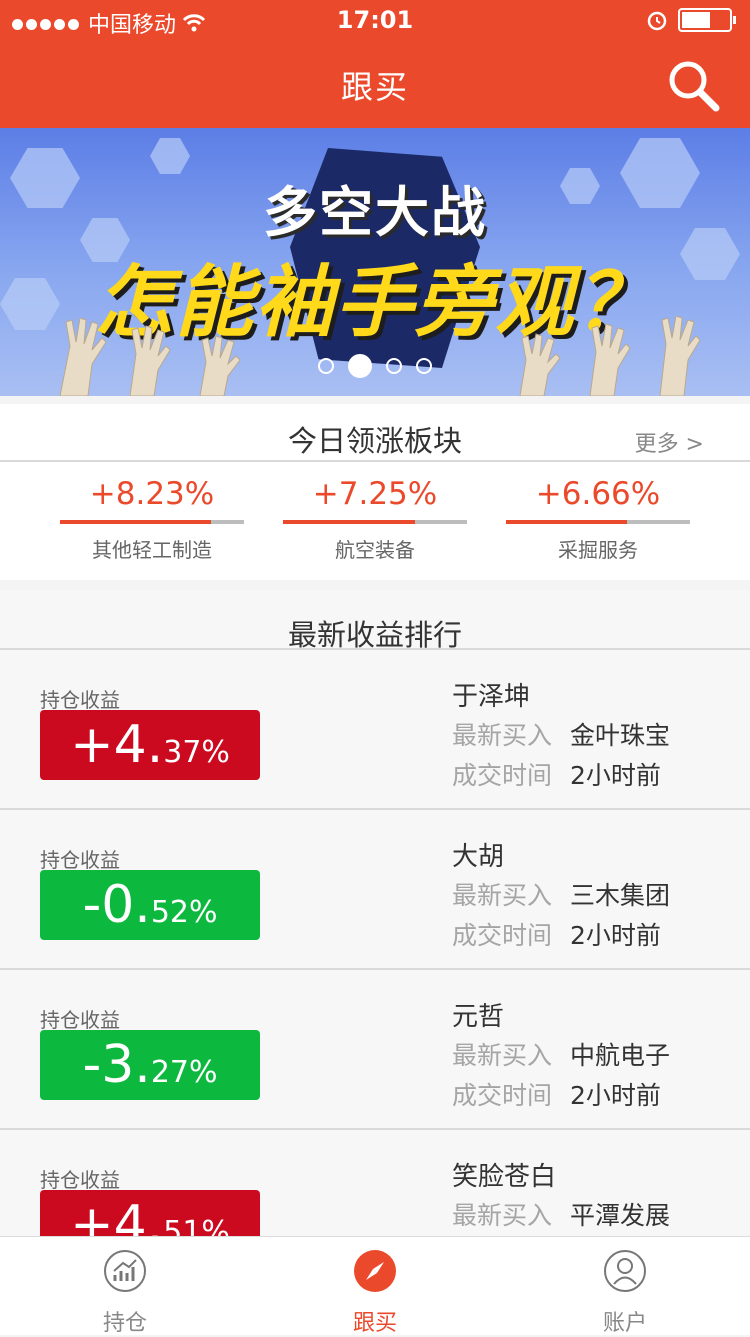  I want to click on sector-name: 采掘服务, so click(598, 550).